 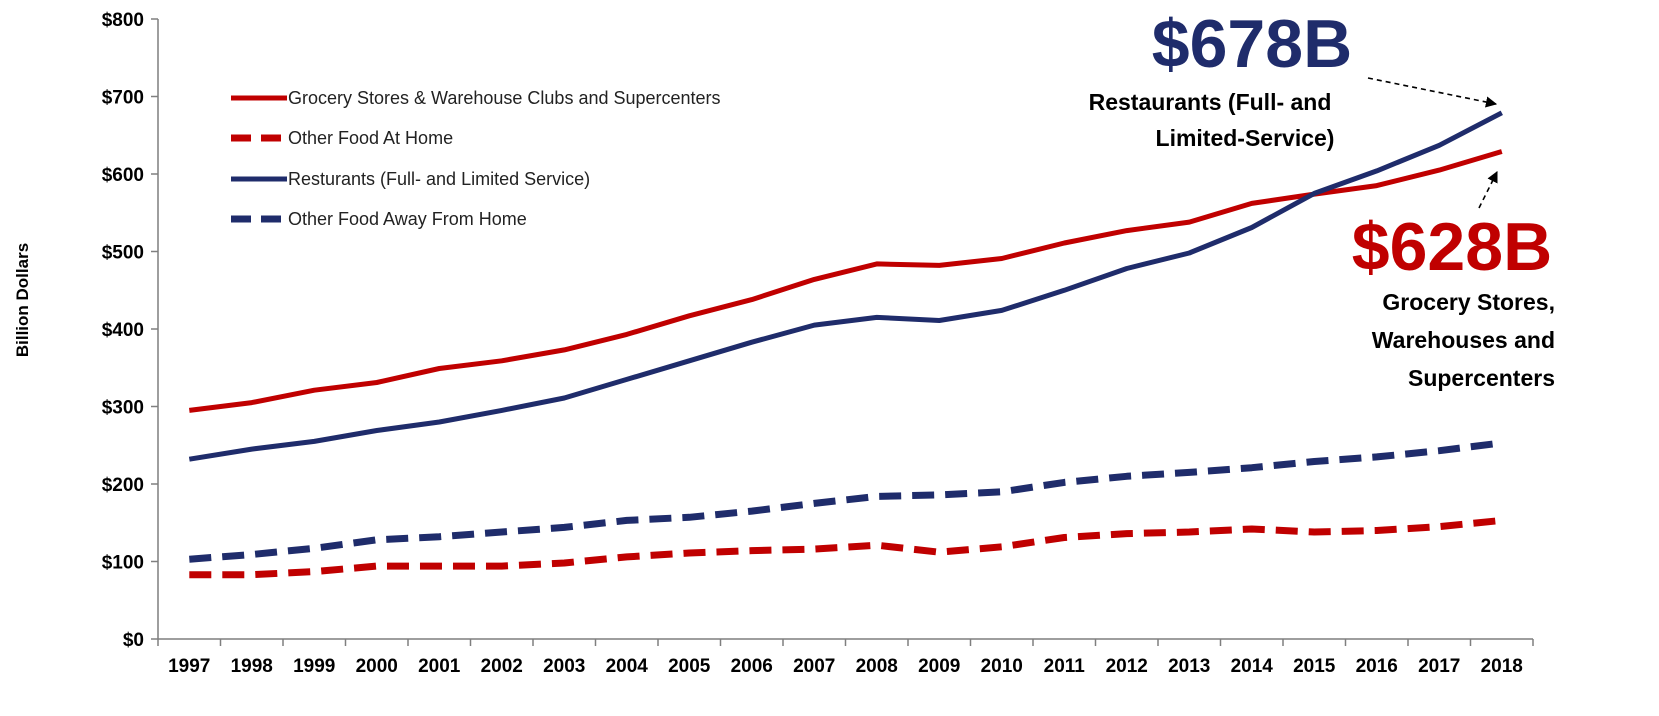 What do you see at coordinates (1377, 666) in the screenshot?
I see `x-tick-label: 2016` at bounding box center [1377, 666].